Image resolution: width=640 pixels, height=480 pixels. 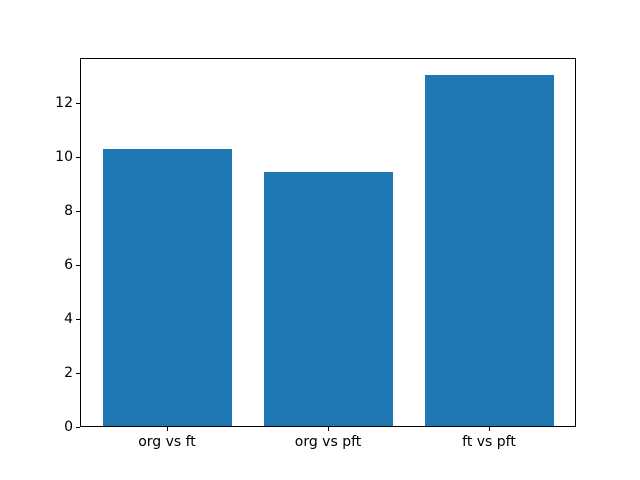 What do you see at coordinates (328, 442) in the screenshot?
I see `x-tick-label-org-vs-pft: org vs pft` at bounding box center [328, 442].